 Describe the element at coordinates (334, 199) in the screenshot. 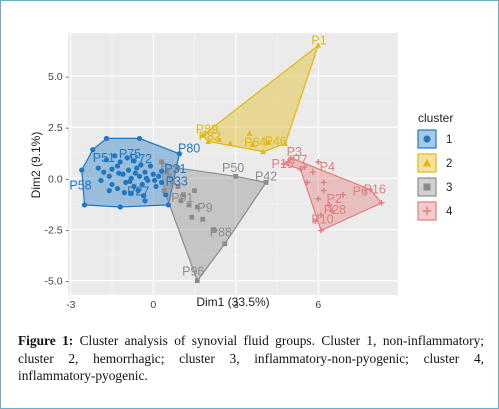

I see `cluster-4-label: P2` at that location.